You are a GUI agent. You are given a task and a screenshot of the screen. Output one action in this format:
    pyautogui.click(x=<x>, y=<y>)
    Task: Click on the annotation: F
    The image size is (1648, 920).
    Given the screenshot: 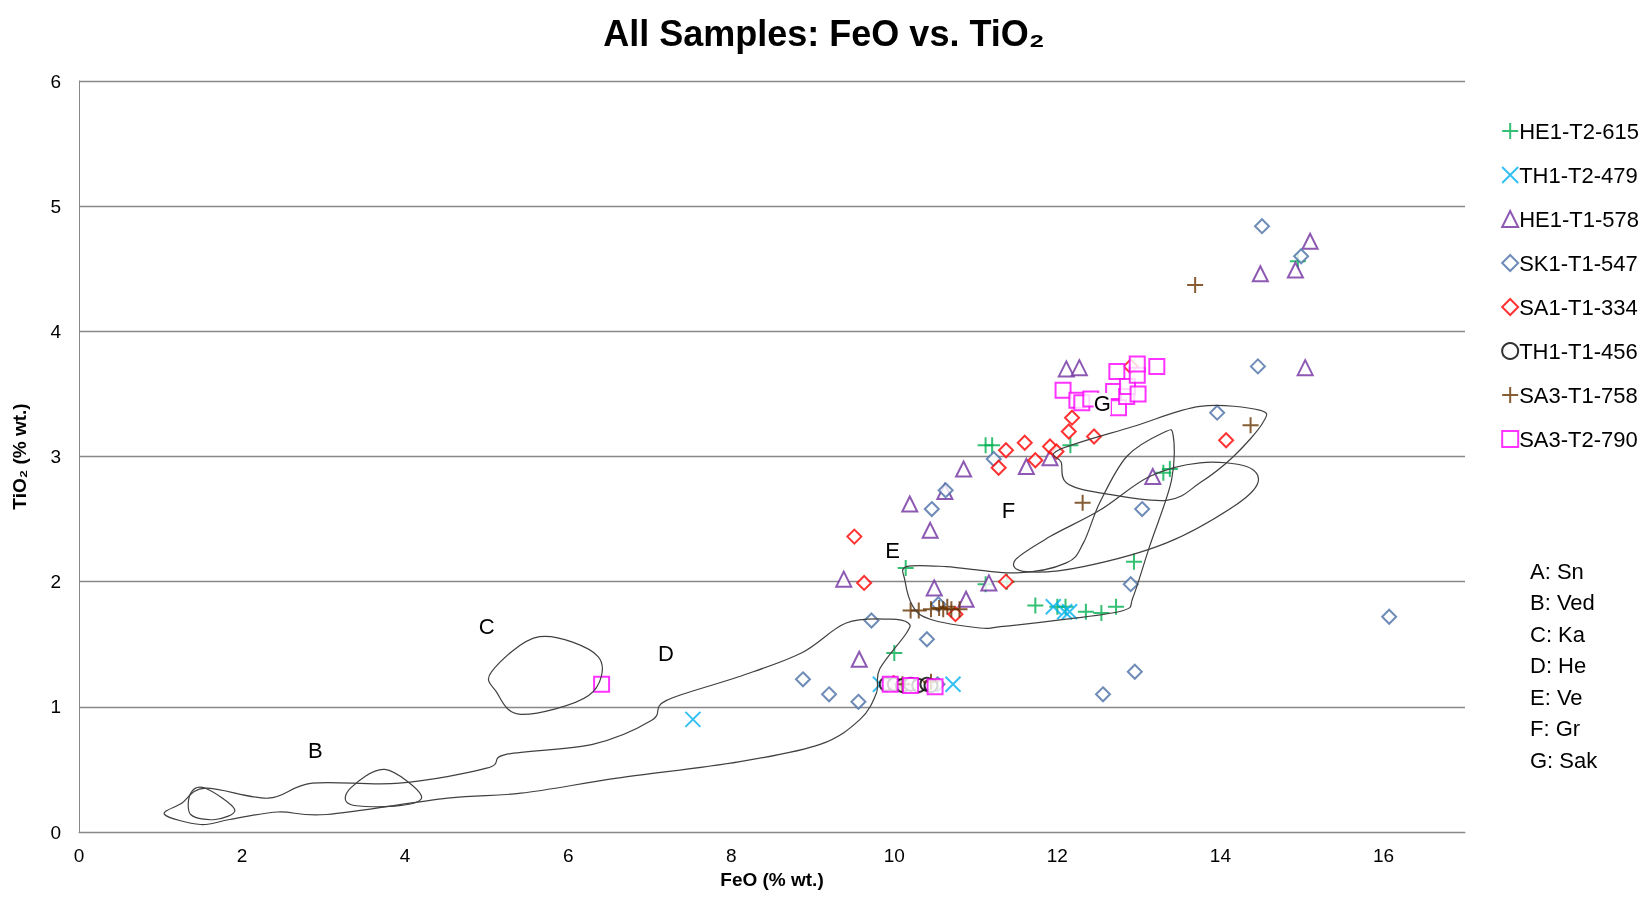 What is the action you would take?
    pyautogui.click(x=1008, y=510)
    